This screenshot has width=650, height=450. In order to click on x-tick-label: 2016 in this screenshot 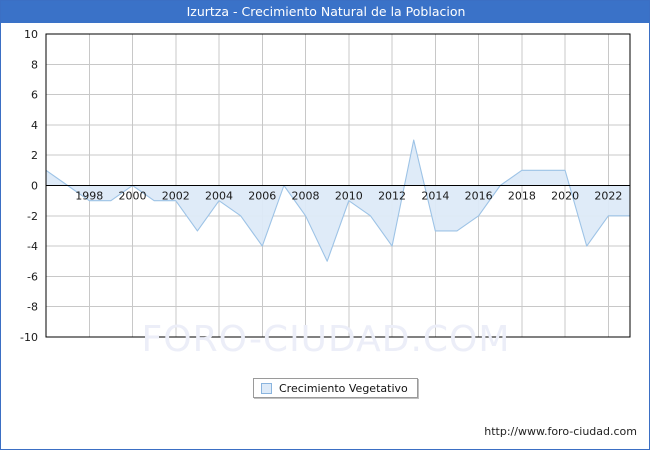, I will do `click(479, 196)`.